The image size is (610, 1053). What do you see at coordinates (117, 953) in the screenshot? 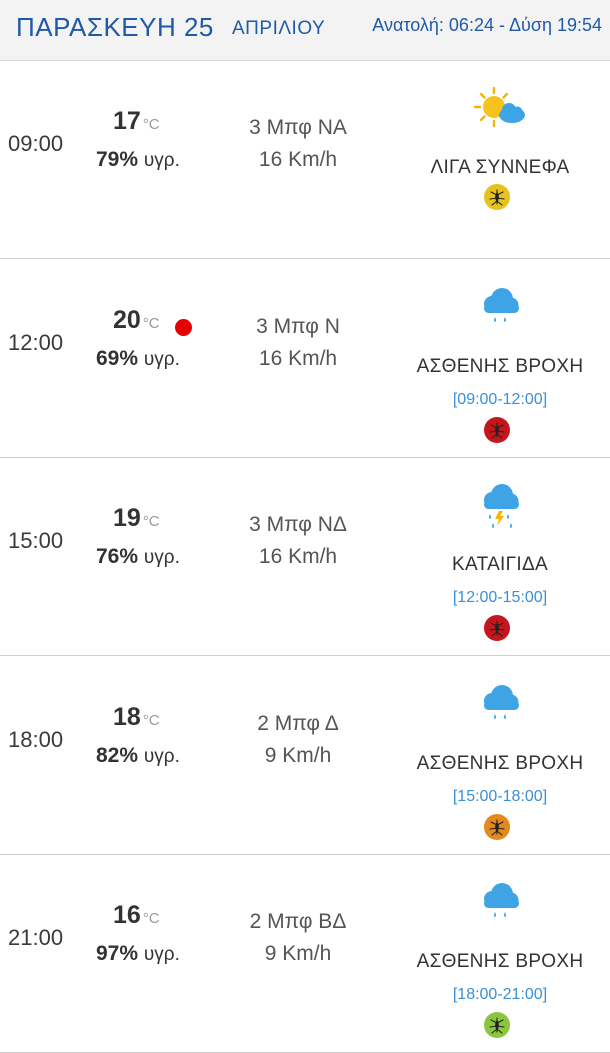
I see `humidity-value: 97%` at bounding box center [117, 953].